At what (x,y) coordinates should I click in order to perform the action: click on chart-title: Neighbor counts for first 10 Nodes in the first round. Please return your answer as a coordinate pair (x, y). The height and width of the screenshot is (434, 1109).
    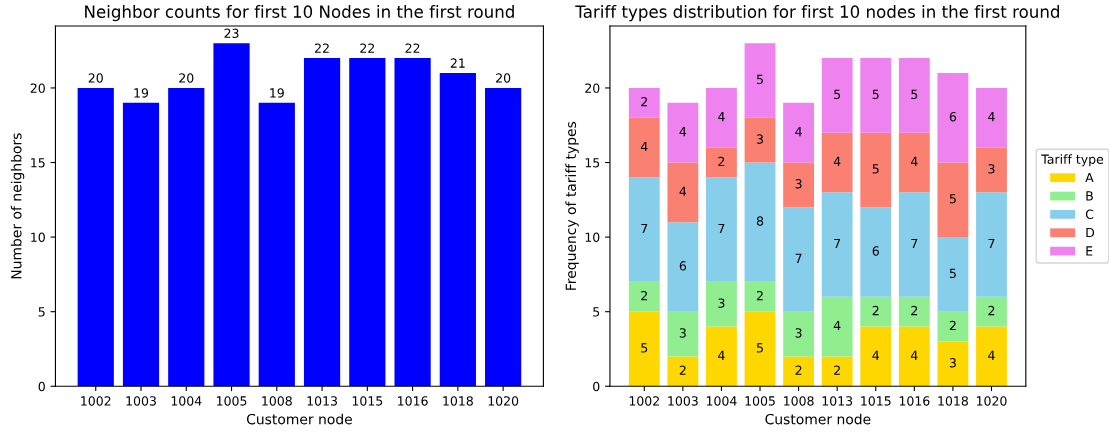
    Looking at the image, I should click on (299, 13).